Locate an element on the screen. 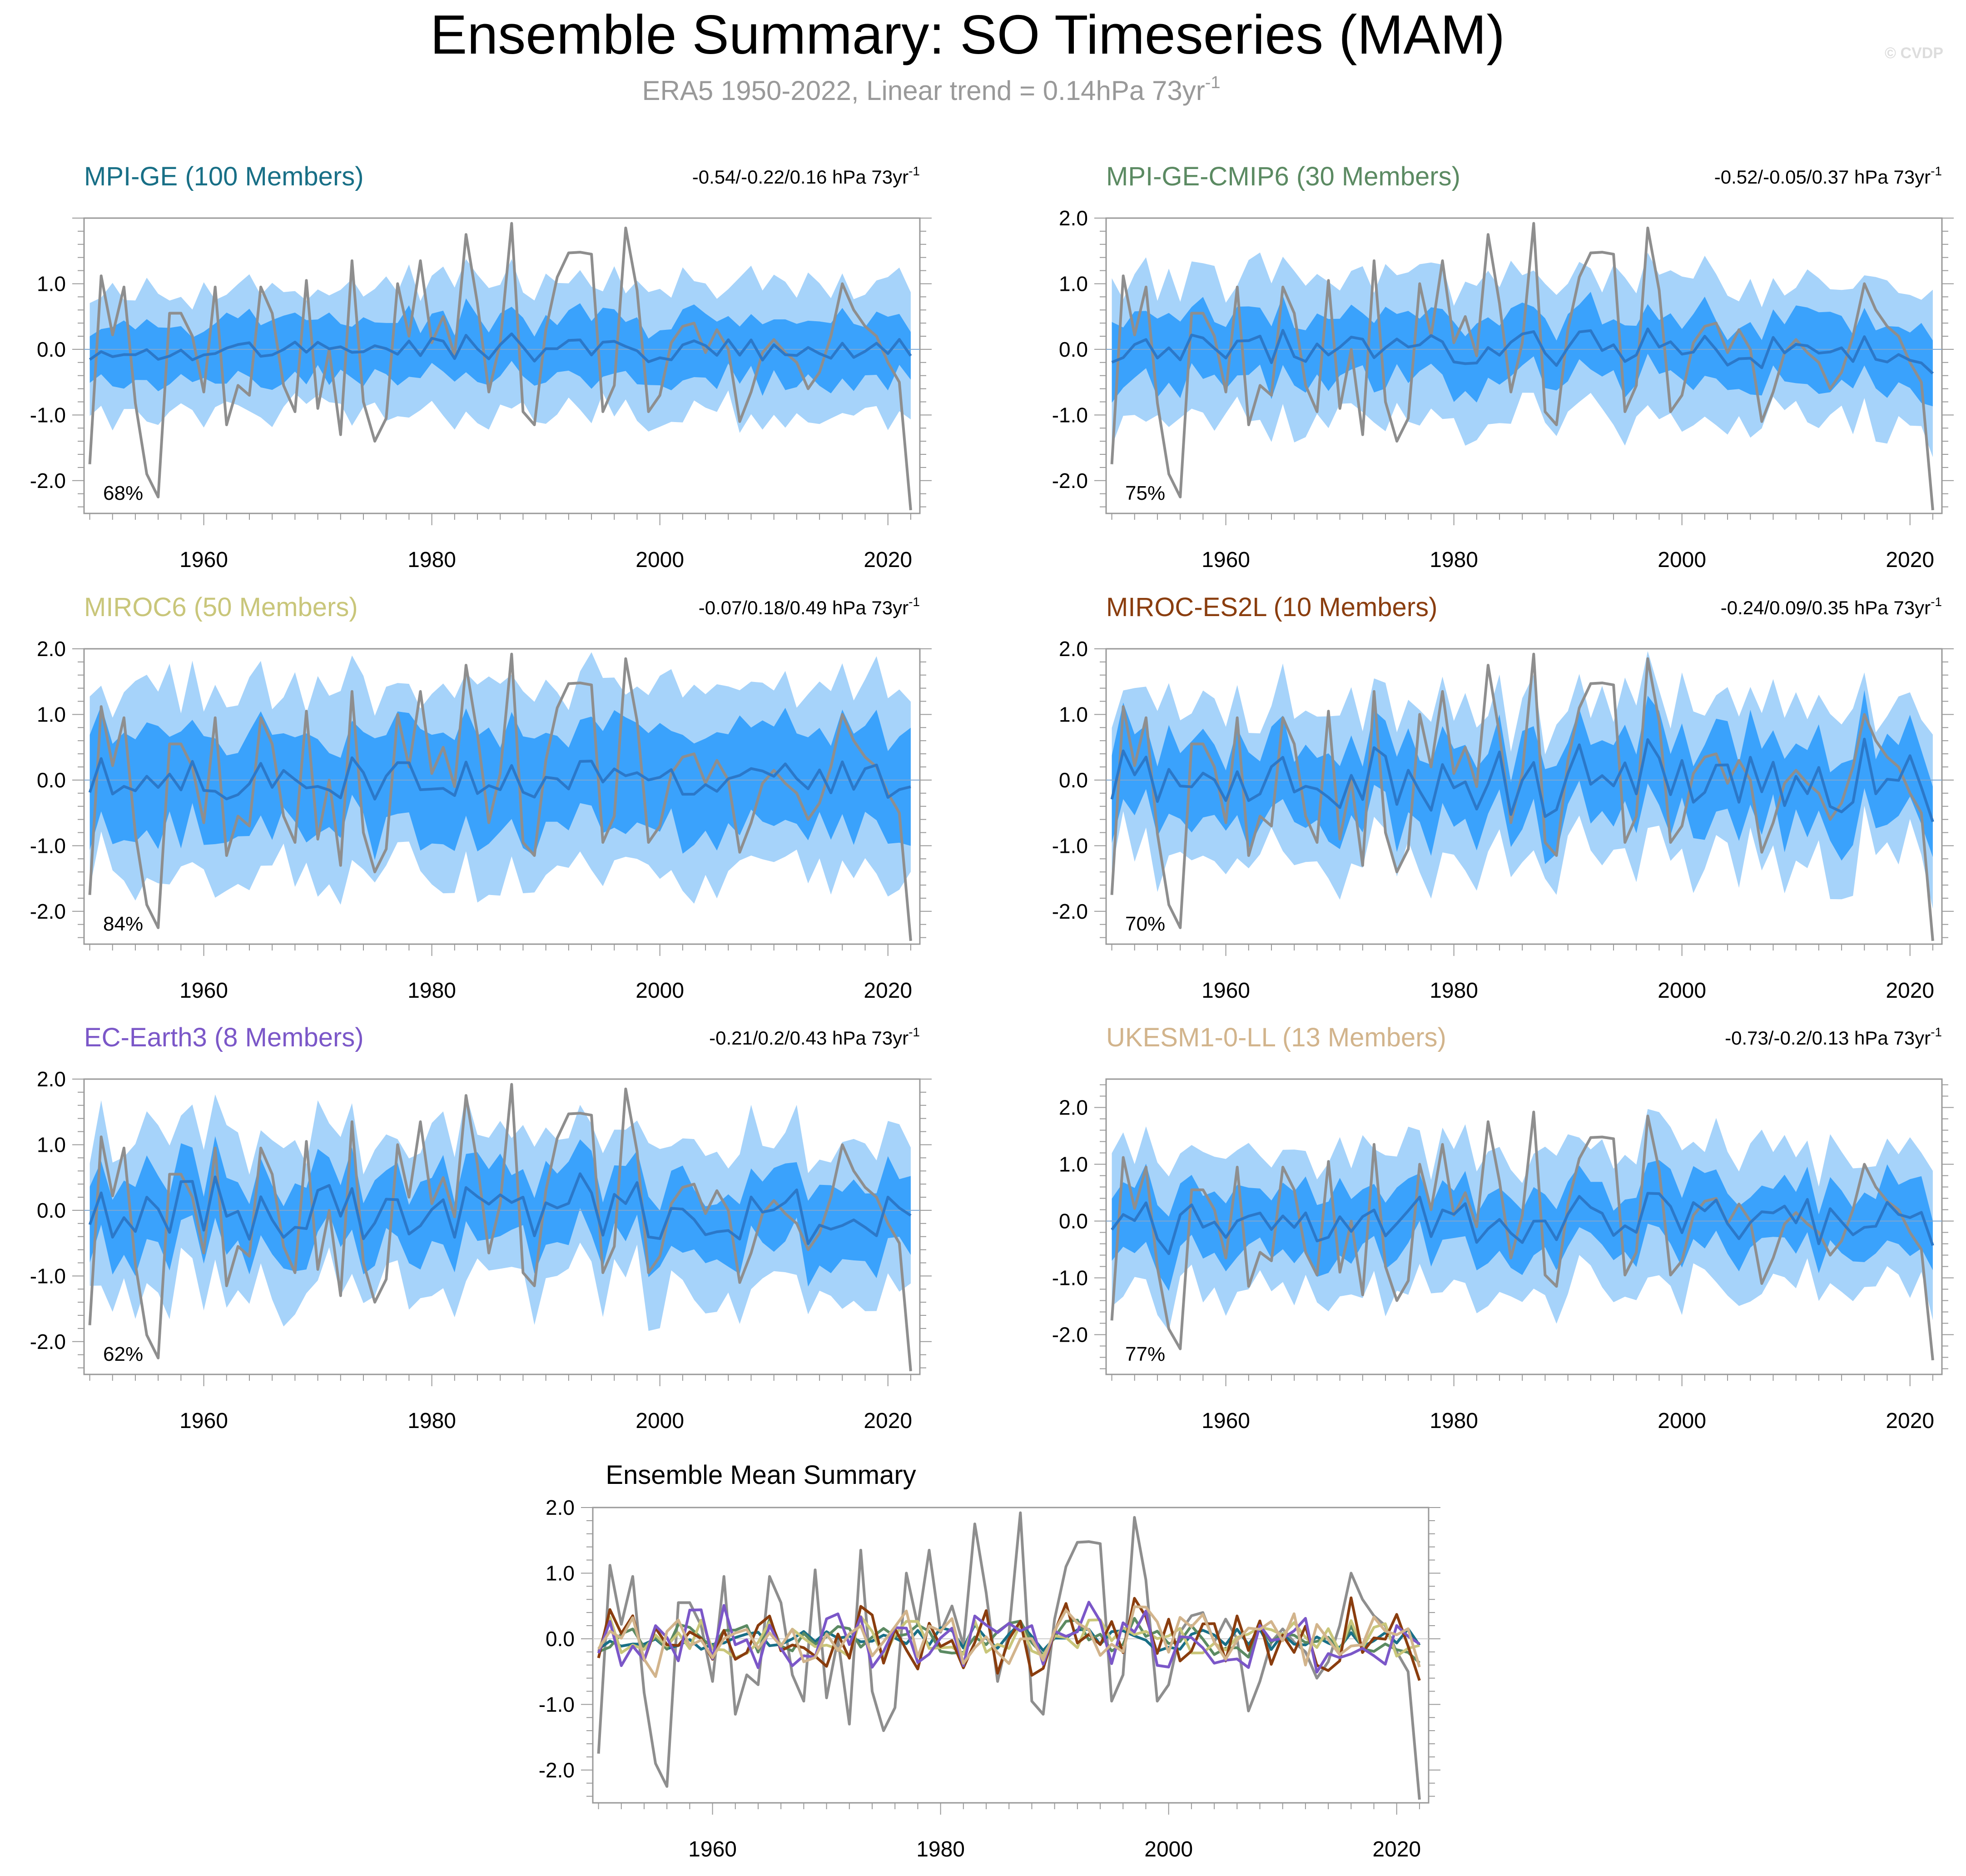 The height and width of the screenshot is (1876, 1966). mpi-ge-y-tick-label: 1.0 is located at coordinates (51, 283).